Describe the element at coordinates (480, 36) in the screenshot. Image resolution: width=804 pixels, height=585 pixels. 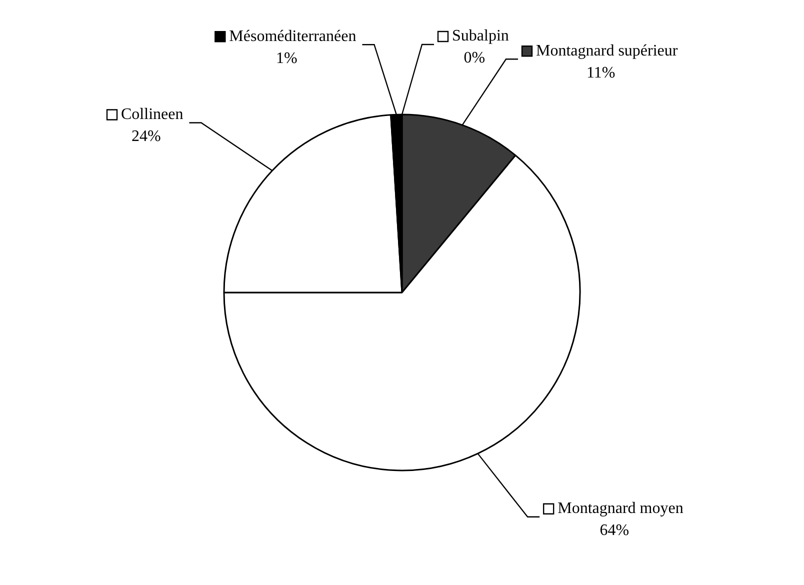
I see `legend-label: Subalpin` at that location.